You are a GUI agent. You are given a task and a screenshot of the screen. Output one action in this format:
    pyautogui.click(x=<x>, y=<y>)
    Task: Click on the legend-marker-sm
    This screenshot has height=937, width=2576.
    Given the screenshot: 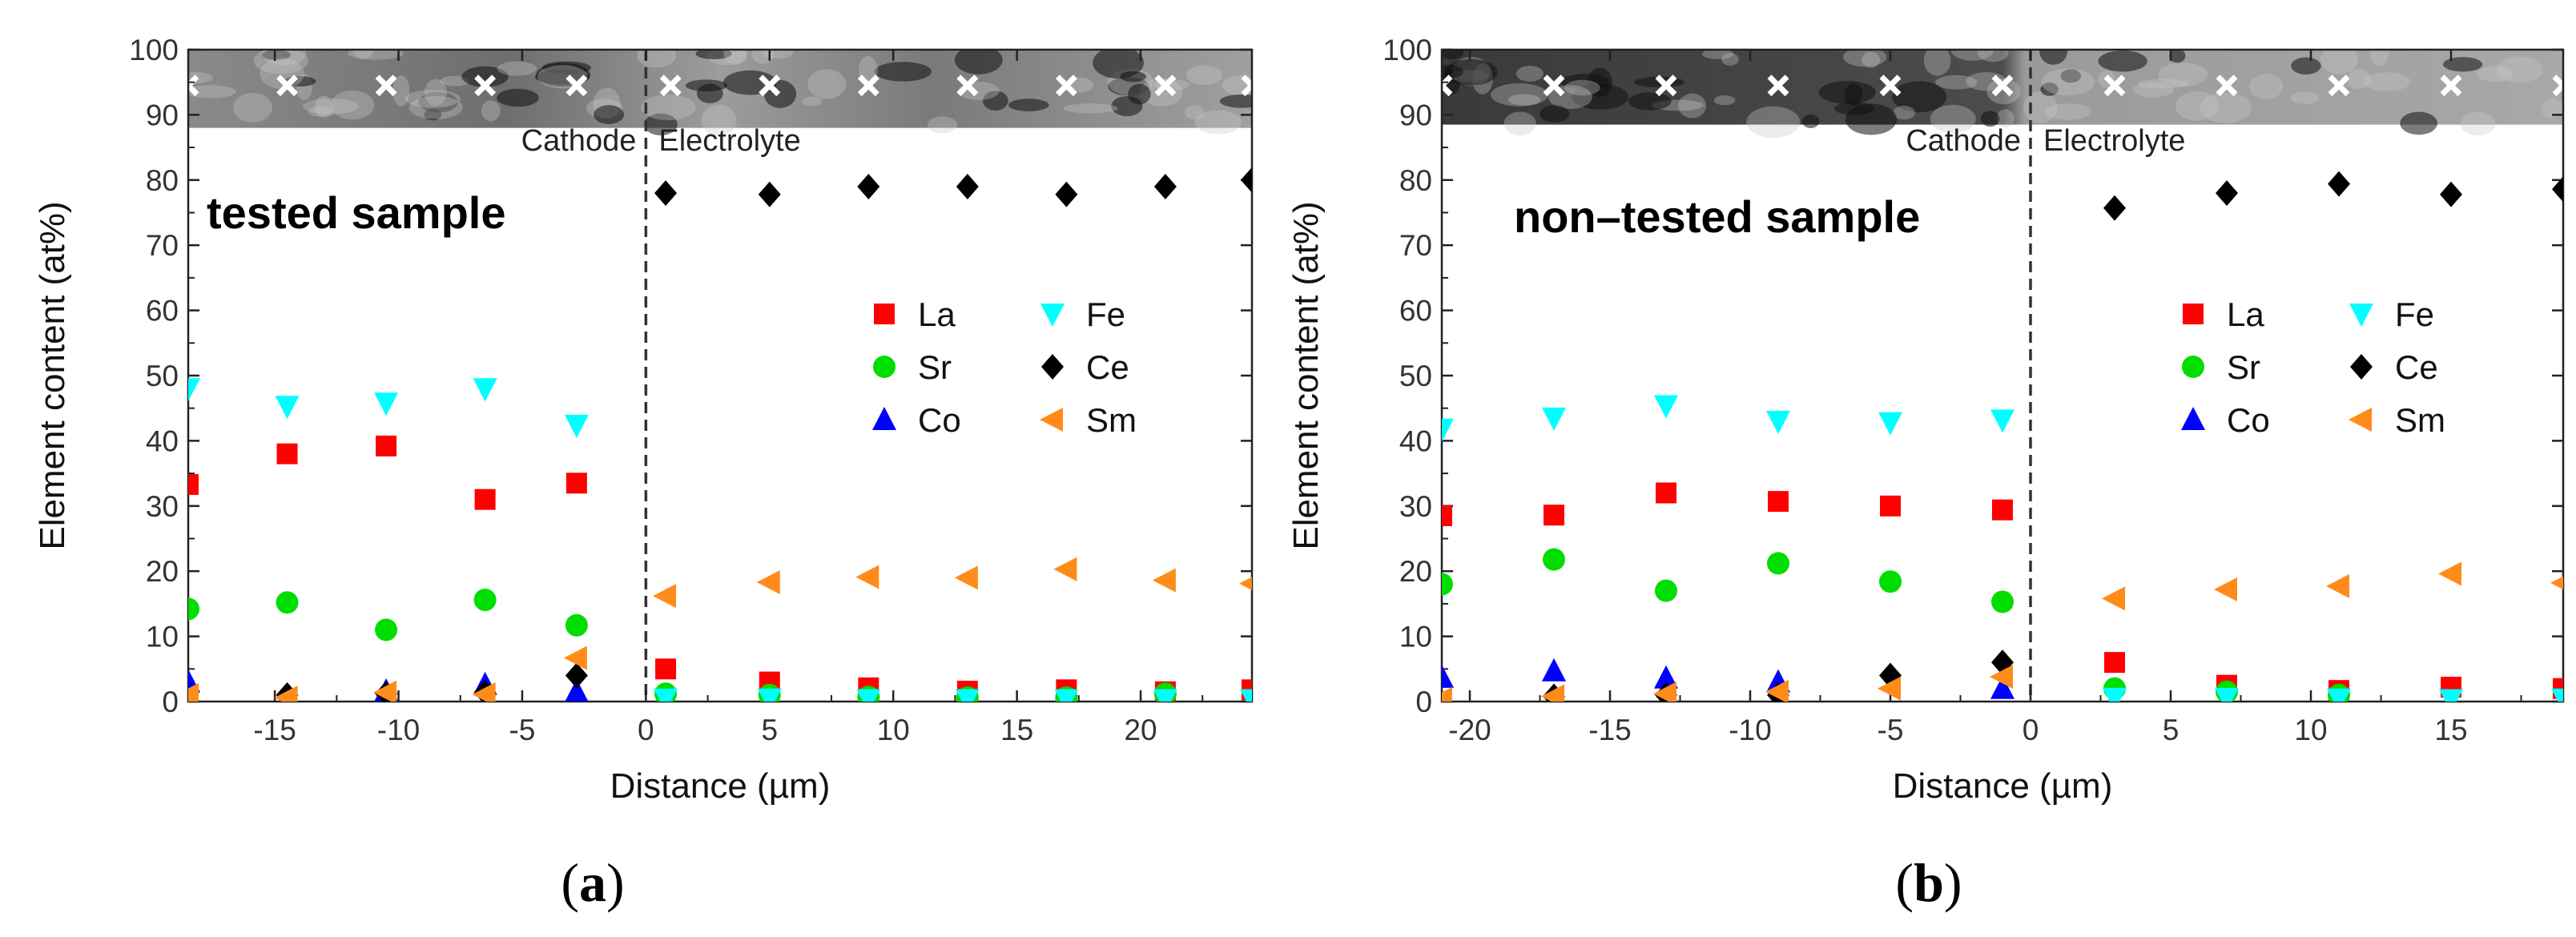 What is the action you would take?
    pyautogui.click(x=1051, y=420)
    